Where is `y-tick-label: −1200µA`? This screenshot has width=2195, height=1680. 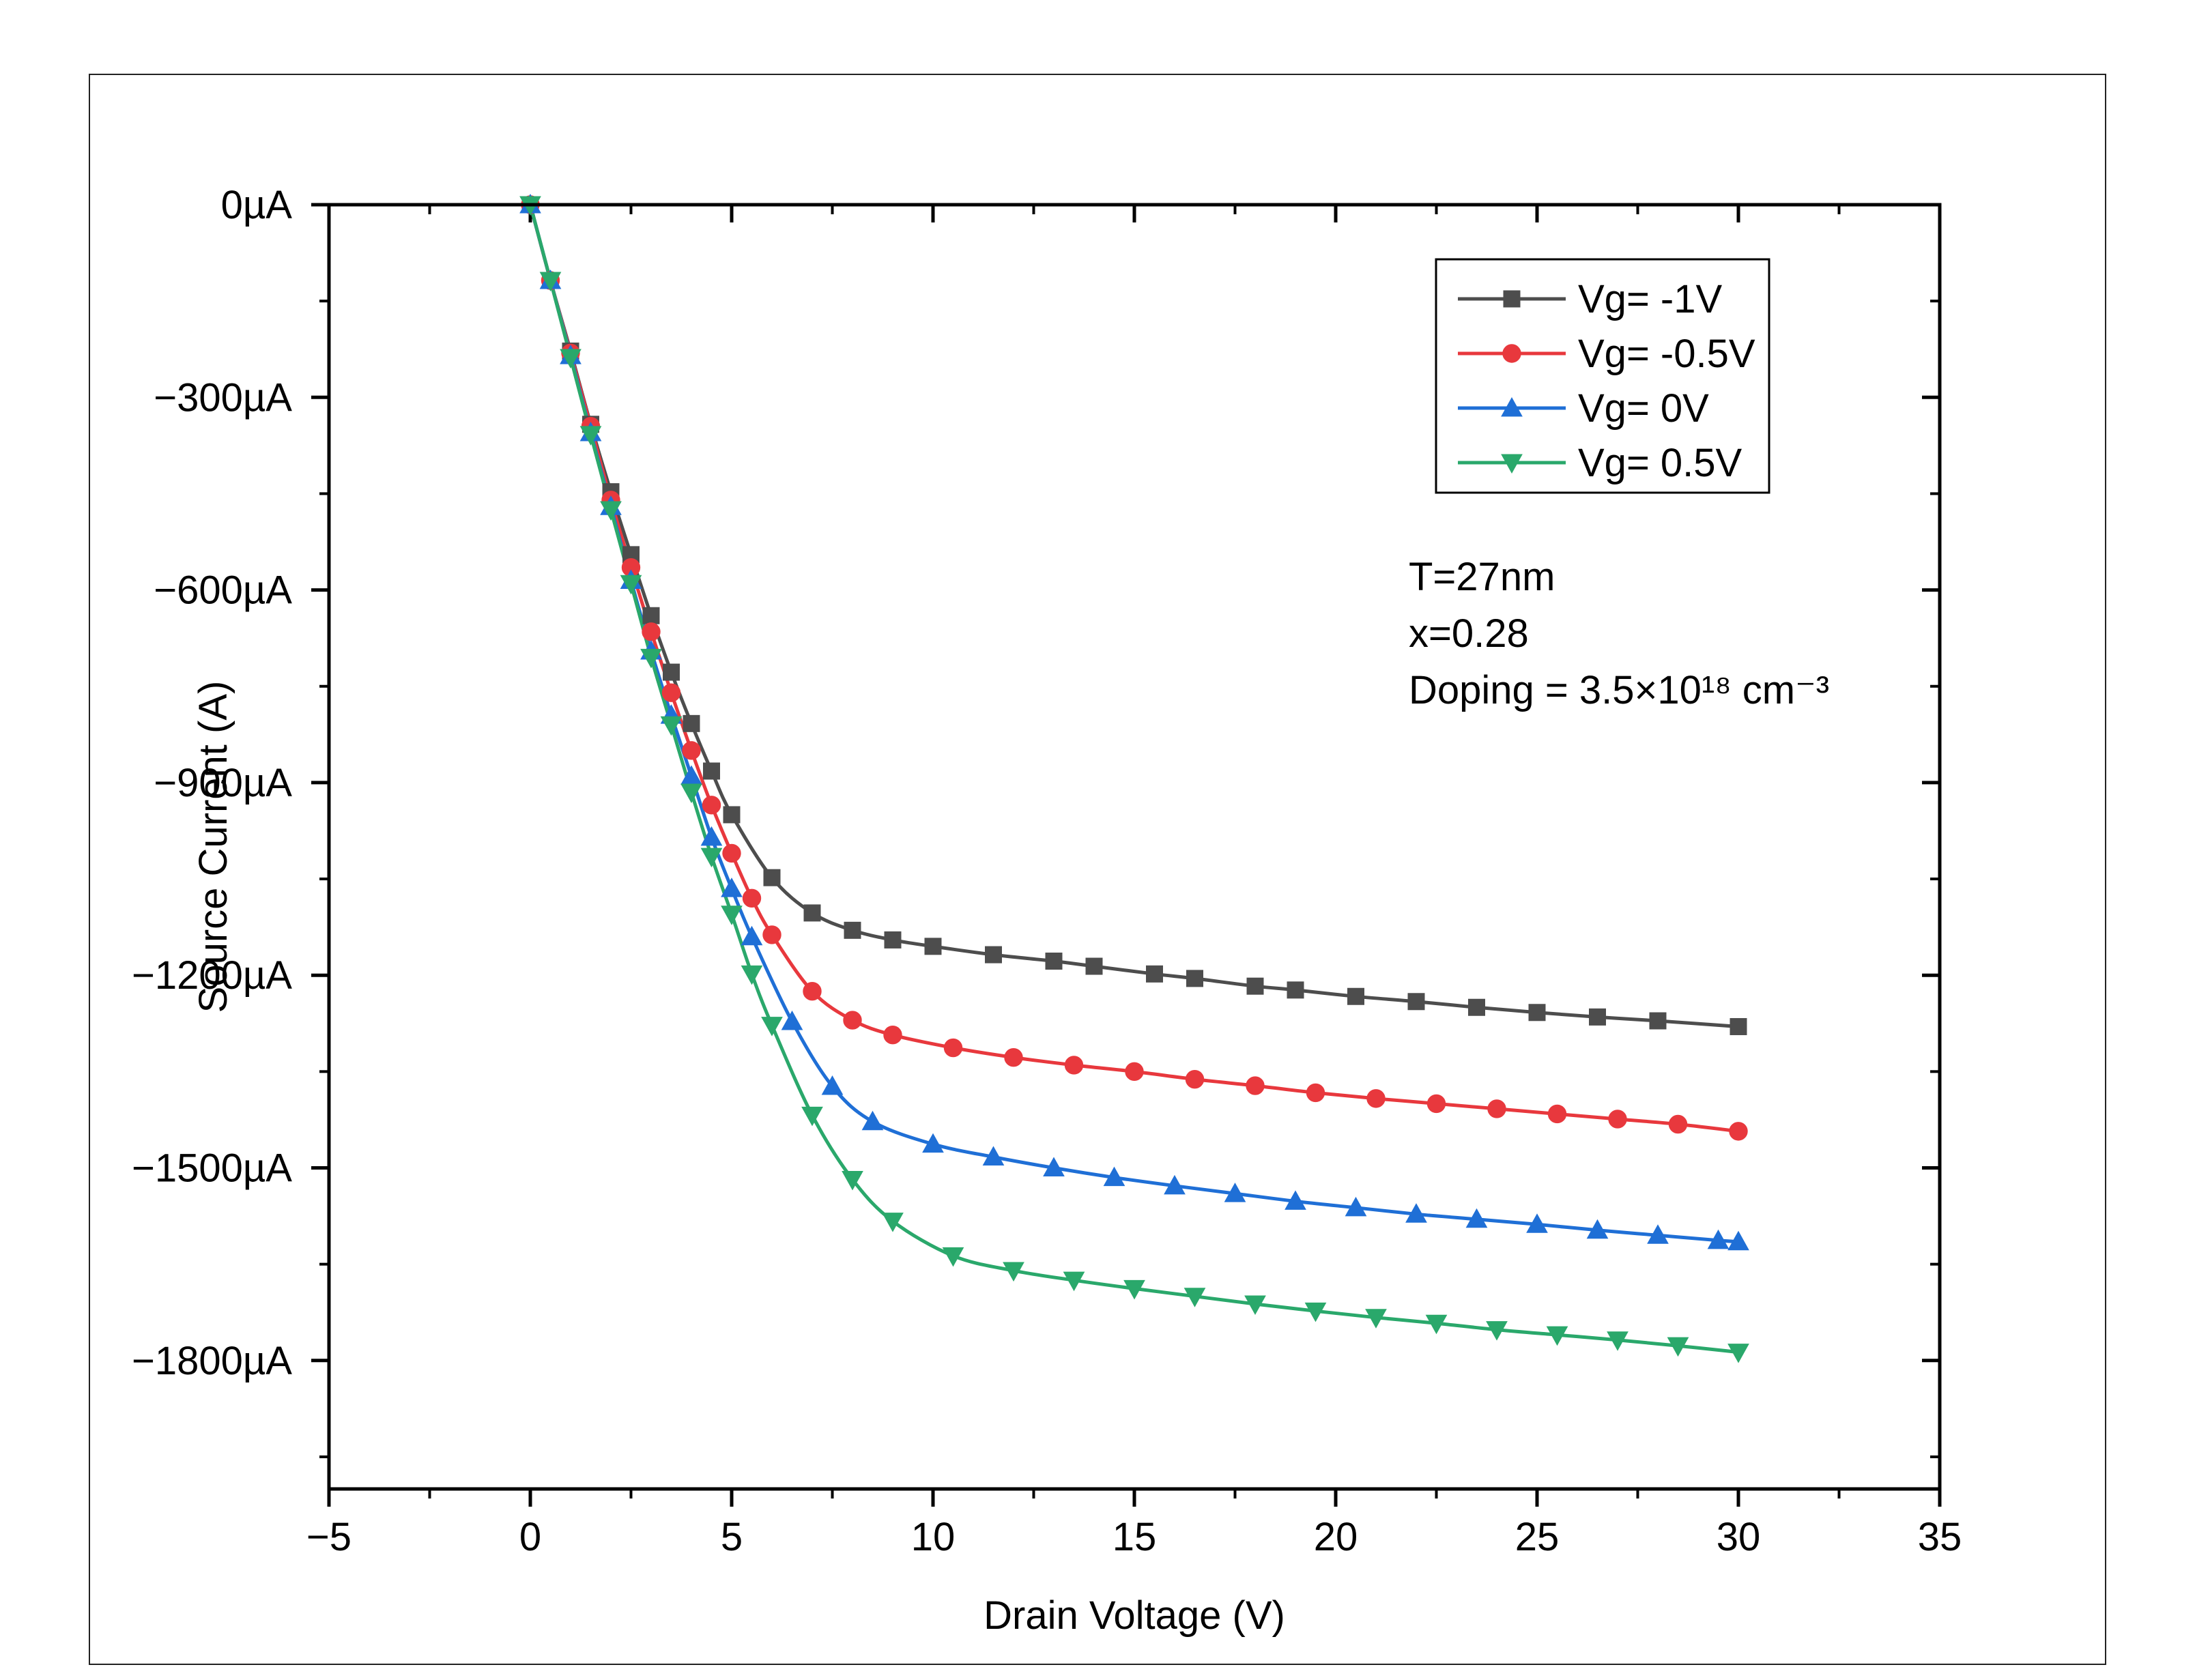
y-tick-label: −1200µA is located at coordinates (212, 975).